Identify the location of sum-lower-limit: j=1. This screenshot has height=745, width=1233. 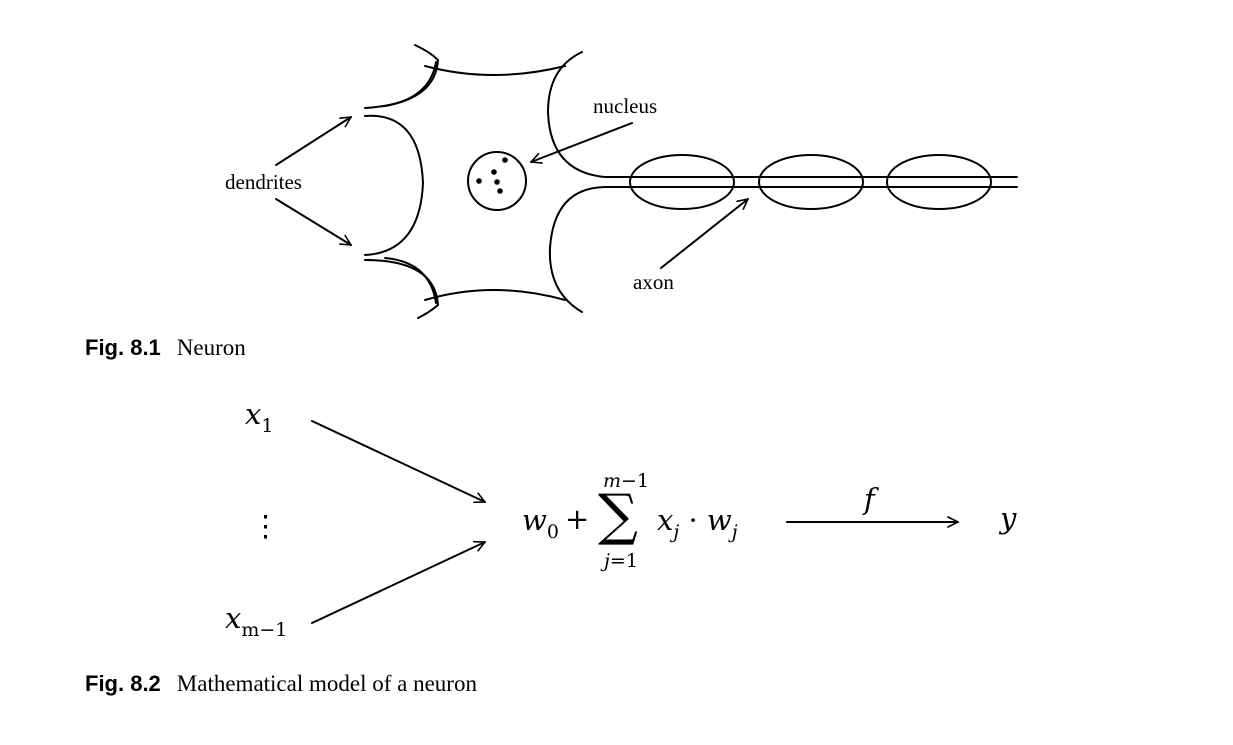
(621, 561).